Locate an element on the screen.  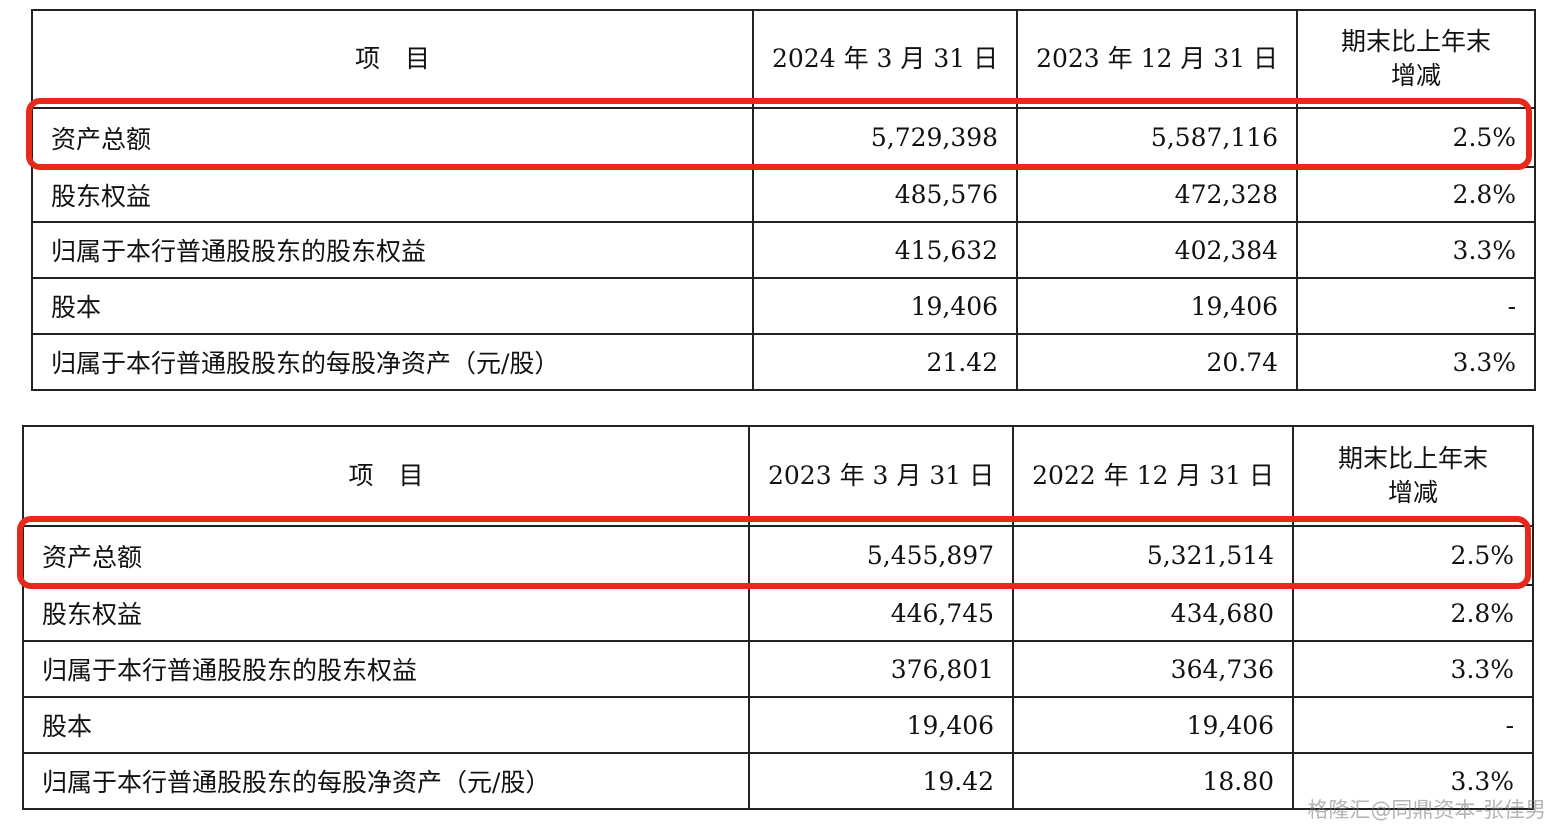
table-row-total-assets: 资产总额 5,729,398 5,587,116 2.5% is located at coordinates (784, 137).